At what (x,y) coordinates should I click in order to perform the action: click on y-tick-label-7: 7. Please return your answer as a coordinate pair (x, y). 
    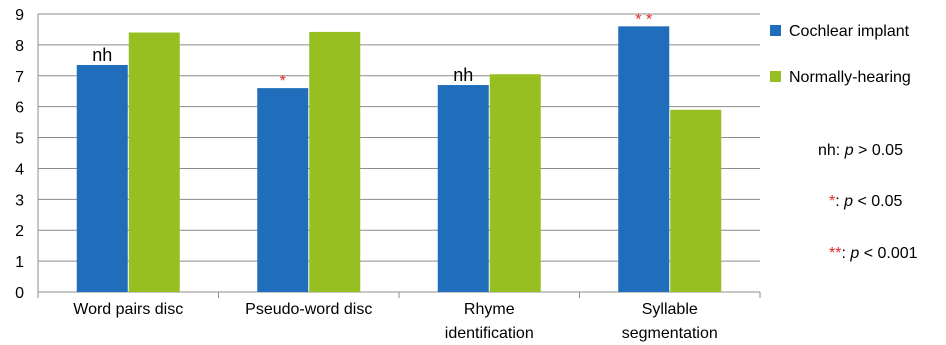
    Looking at the image, I should click on (19, 77).